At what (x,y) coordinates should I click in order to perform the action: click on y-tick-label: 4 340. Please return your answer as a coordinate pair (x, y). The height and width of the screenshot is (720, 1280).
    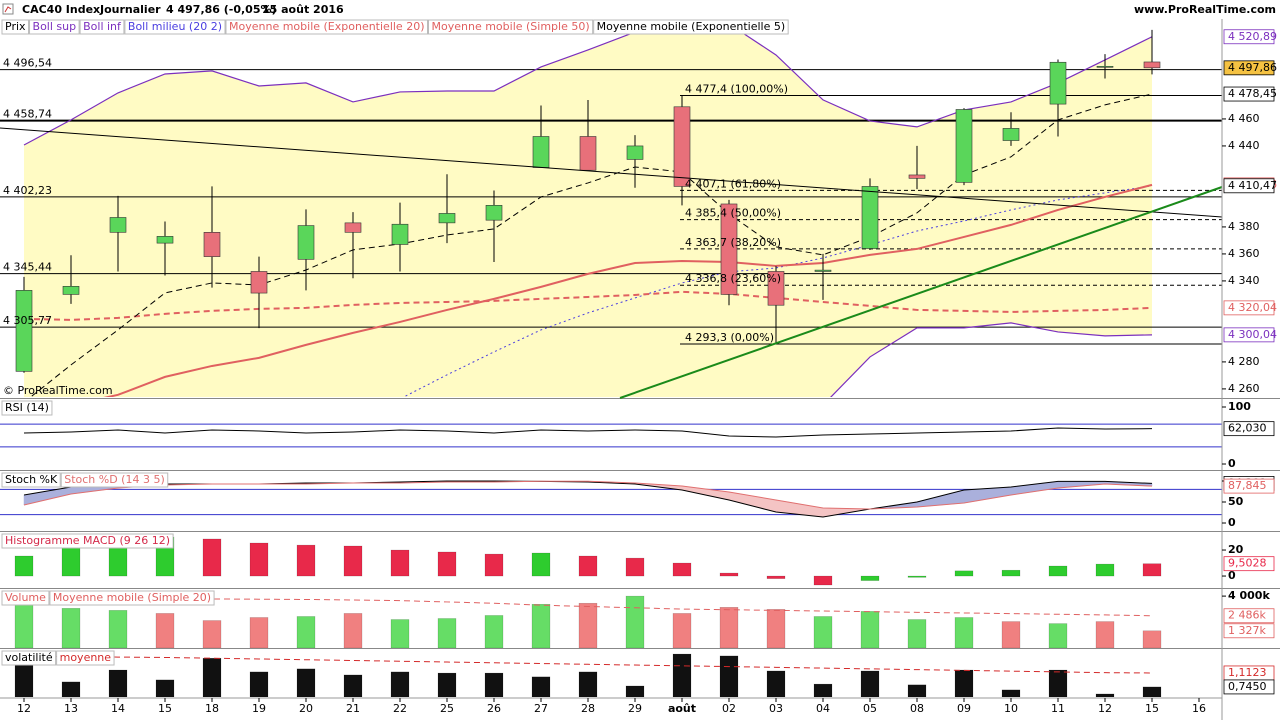
    Looking at the image, I should click on (1244, 280).